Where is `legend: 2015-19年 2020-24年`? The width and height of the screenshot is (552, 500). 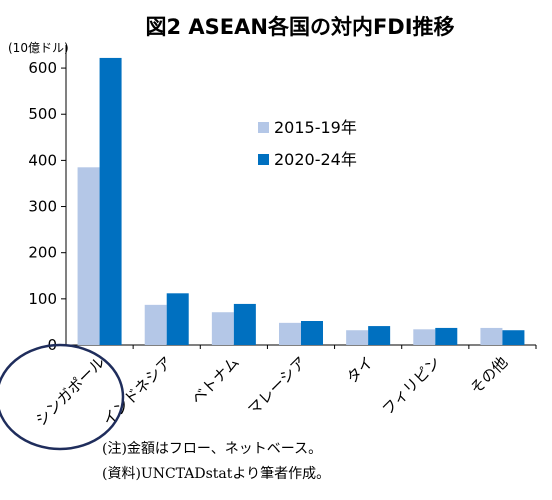 legend: 2015-19年 2020-24年 is located at coordinates (307, 143).